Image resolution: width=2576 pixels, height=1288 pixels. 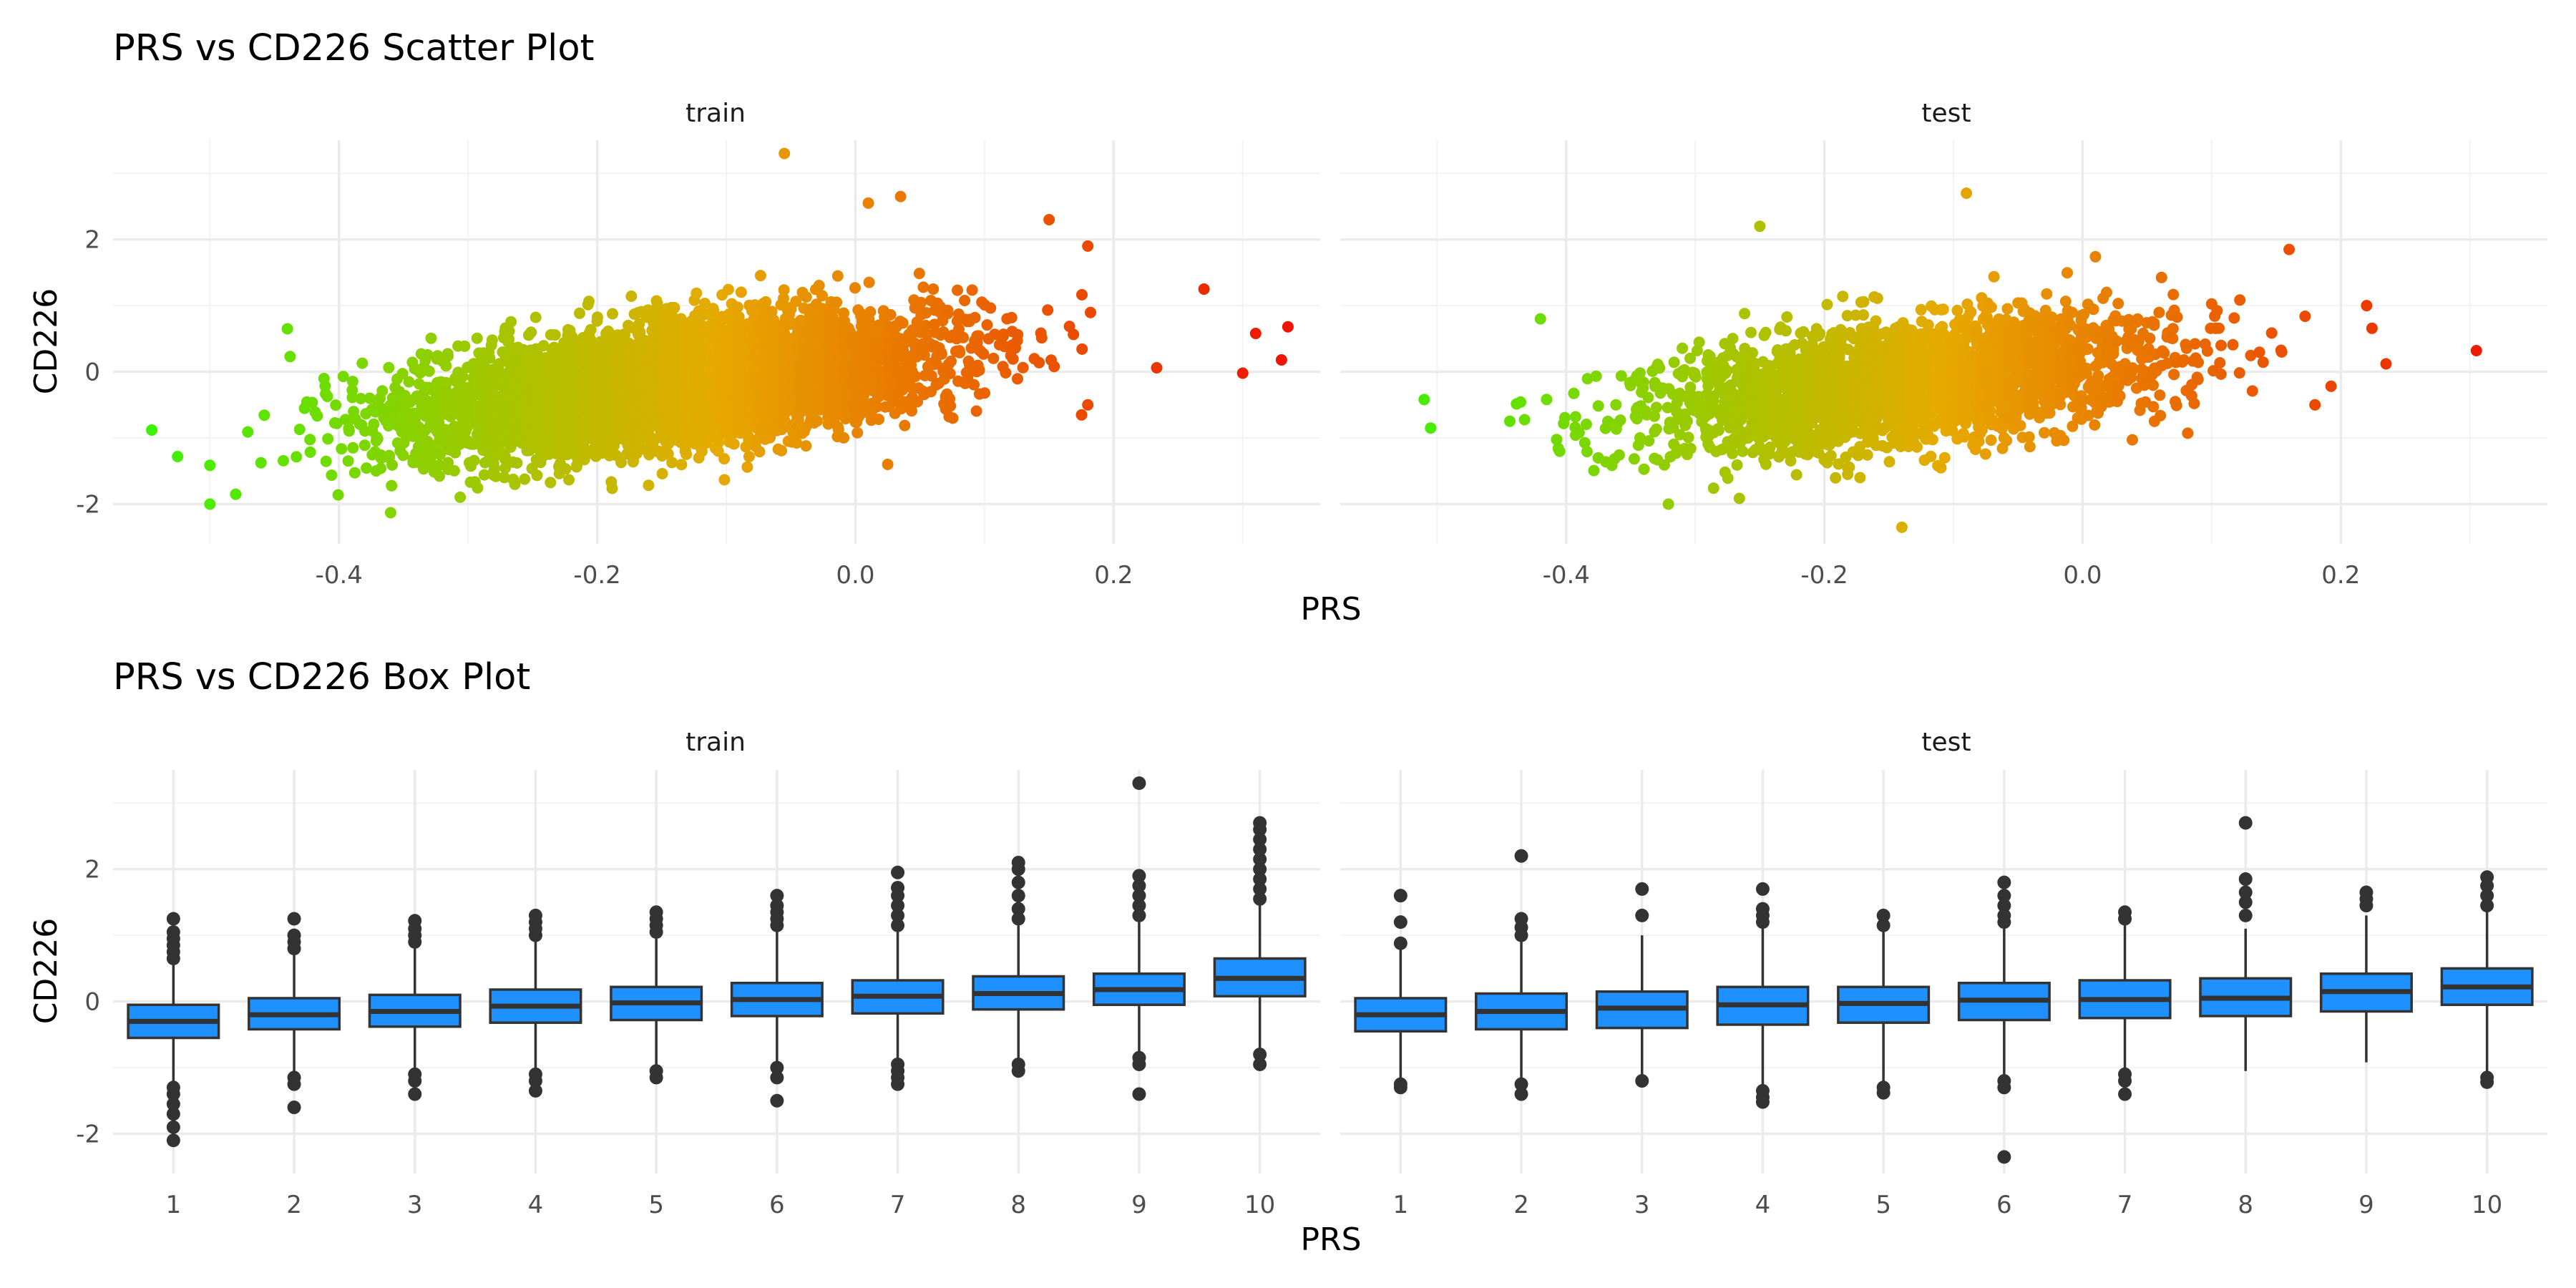 I want to click on scatter-facet-label-test: test, so click(x=1946, y=113).